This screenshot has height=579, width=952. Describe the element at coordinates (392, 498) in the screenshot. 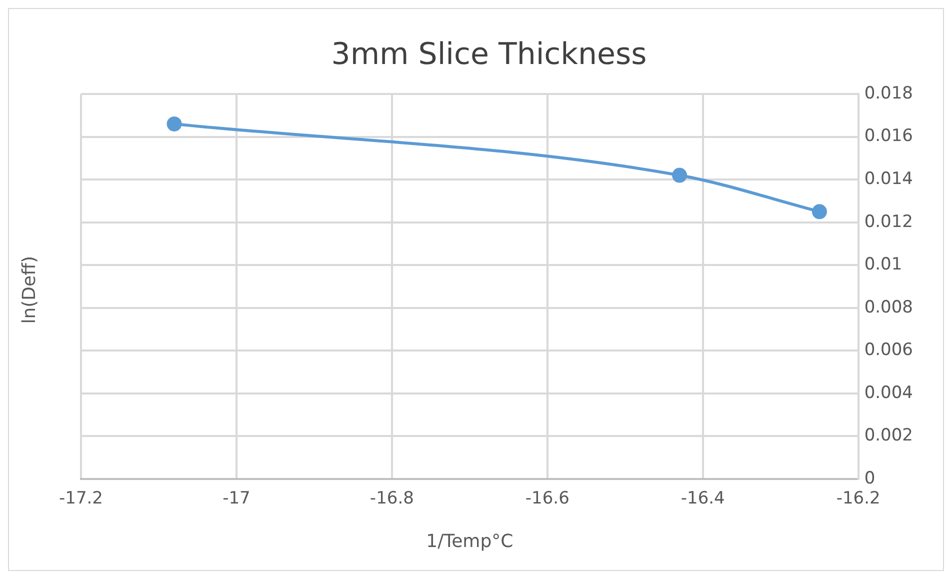

I see `x-tick-label: -16.8` at that location.